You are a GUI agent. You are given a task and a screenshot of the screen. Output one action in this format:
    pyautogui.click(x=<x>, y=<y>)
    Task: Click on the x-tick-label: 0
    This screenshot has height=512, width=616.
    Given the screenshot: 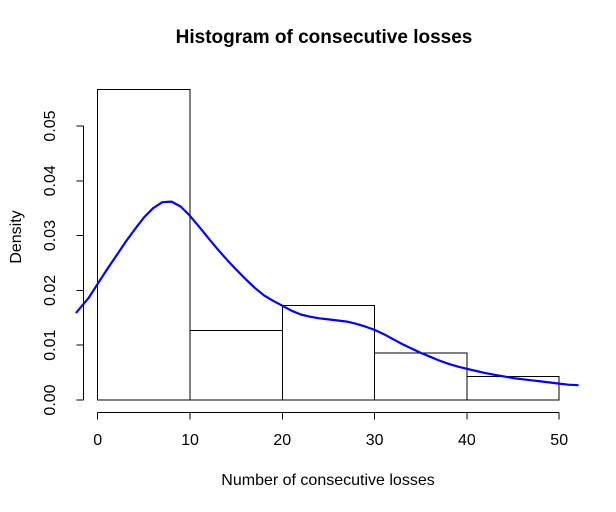 What is the action you would take?
    pyautogui.click(x=97, y=440)
    